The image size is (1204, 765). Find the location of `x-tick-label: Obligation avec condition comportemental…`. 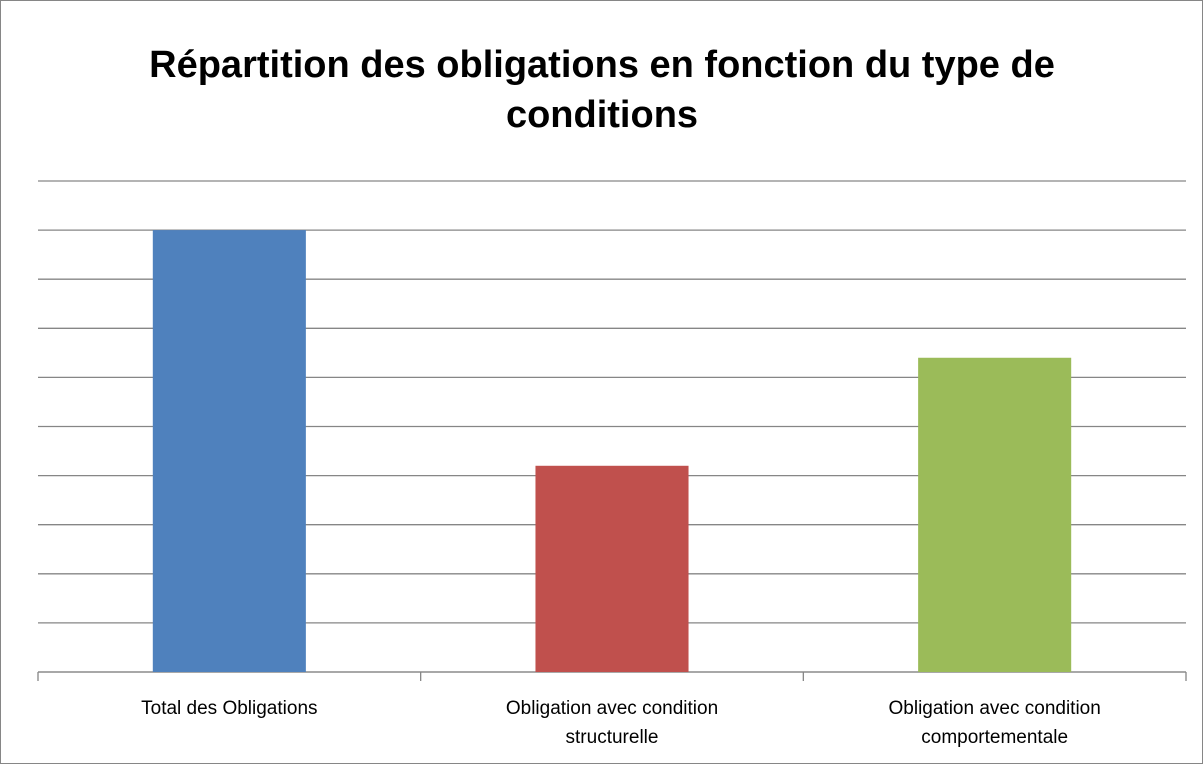

x-tick-label: Obligation avec condition comportemental… is located at coordinates (994, 723).